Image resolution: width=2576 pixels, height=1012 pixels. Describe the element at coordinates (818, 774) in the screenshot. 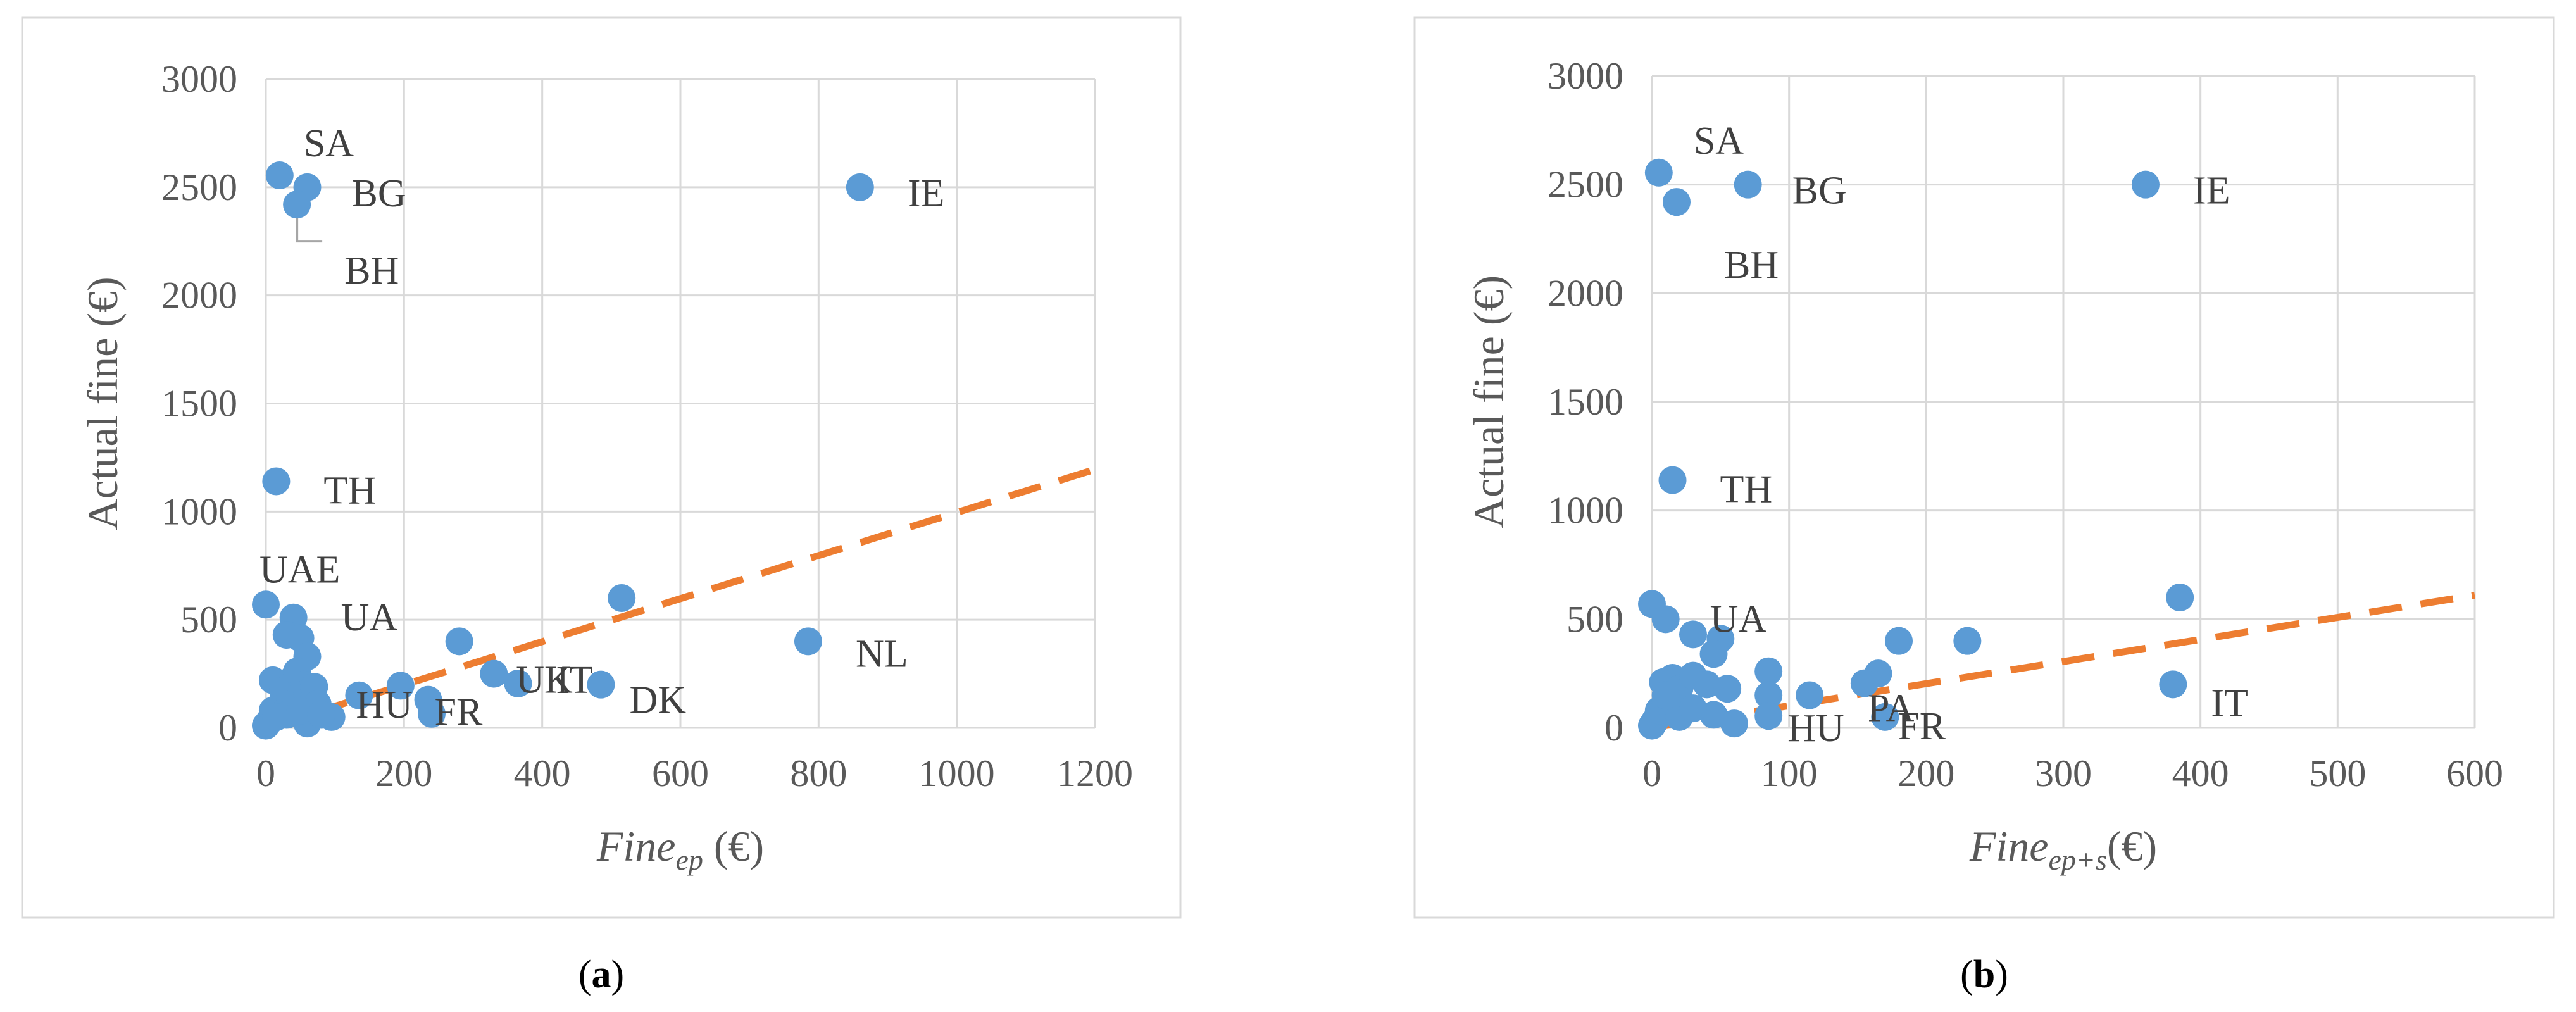

I see `x-tick-label: 800` at that location.